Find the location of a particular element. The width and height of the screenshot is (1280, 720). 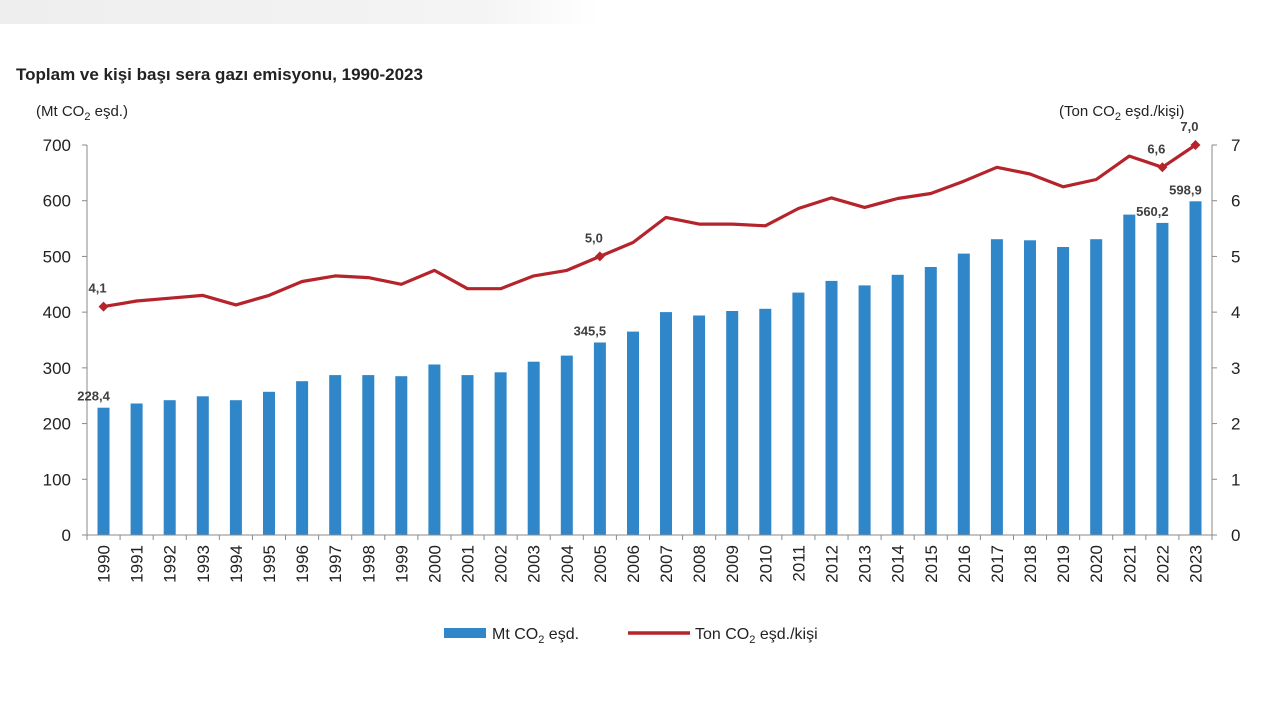

bar-2021 is located at coordinates (1129, 374).